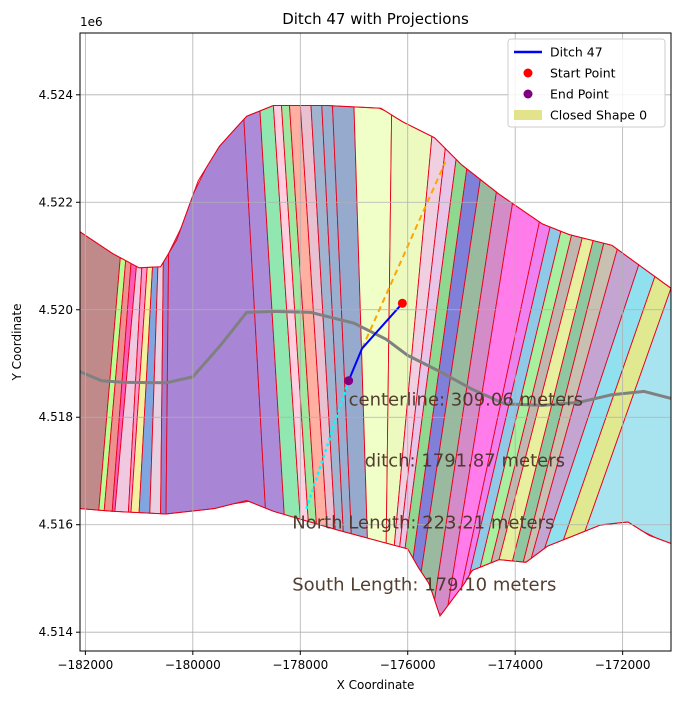  What do you see at coordinates (91, 22) in the screenshot?
I see `y-offset-label: 1e6` at bounding box center [91, 22].